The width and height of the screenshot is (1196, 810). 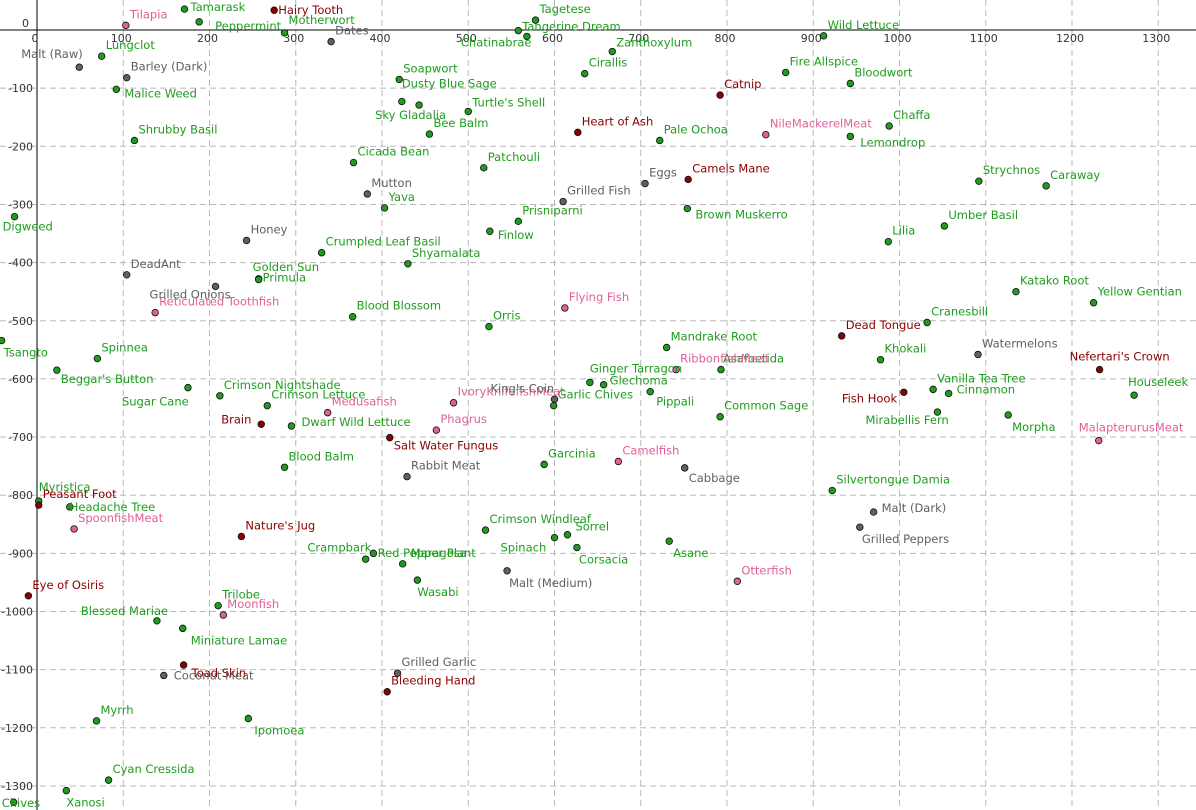 I want to click on point-label: Lilia, so click(x=903, y=231).